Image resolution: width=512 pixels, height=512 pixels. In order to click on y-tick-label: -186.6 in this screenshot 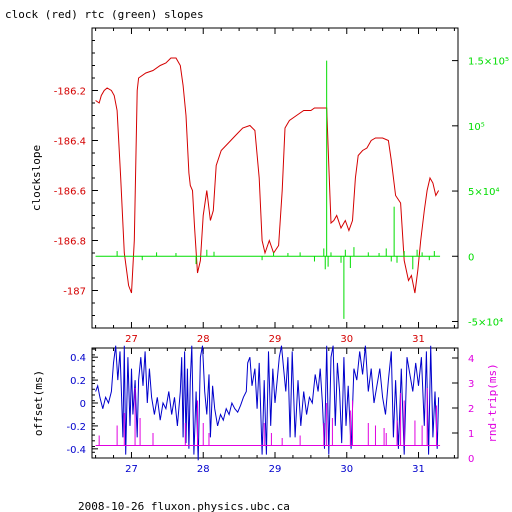, I will do `click(70, 192)`.